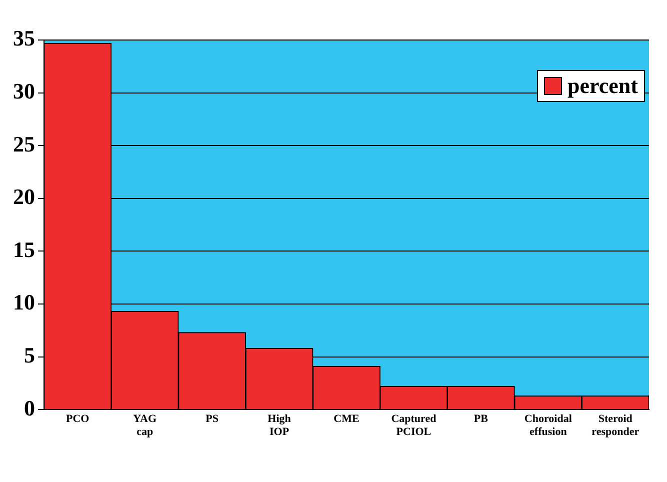  What do you see at coordinates (603, 86) in the screenshot?
I see `legend-label: percent` at bounding box center [603, 86].